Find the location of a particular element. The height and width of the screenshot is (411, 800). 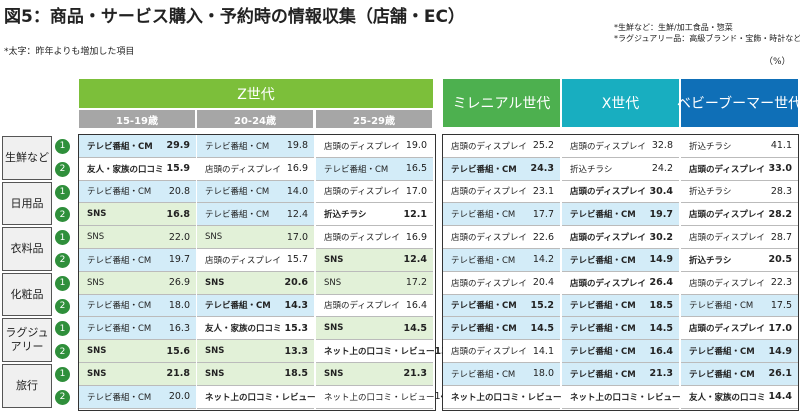

cell: 店頭のディスプレイ 16.4 is located at coordinates (374, 306).